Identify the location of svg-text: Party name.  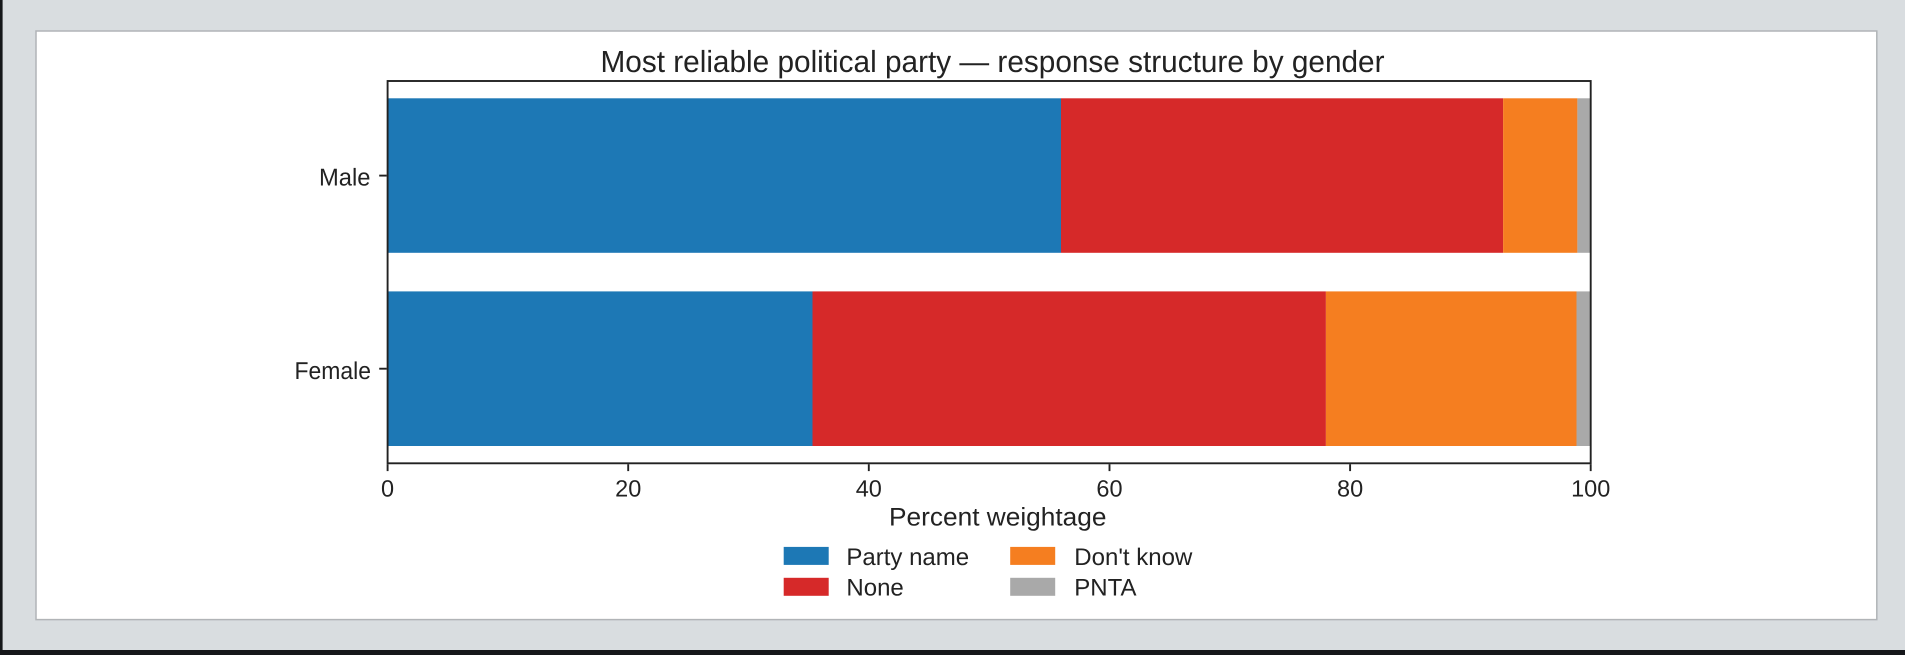
(907, 557).